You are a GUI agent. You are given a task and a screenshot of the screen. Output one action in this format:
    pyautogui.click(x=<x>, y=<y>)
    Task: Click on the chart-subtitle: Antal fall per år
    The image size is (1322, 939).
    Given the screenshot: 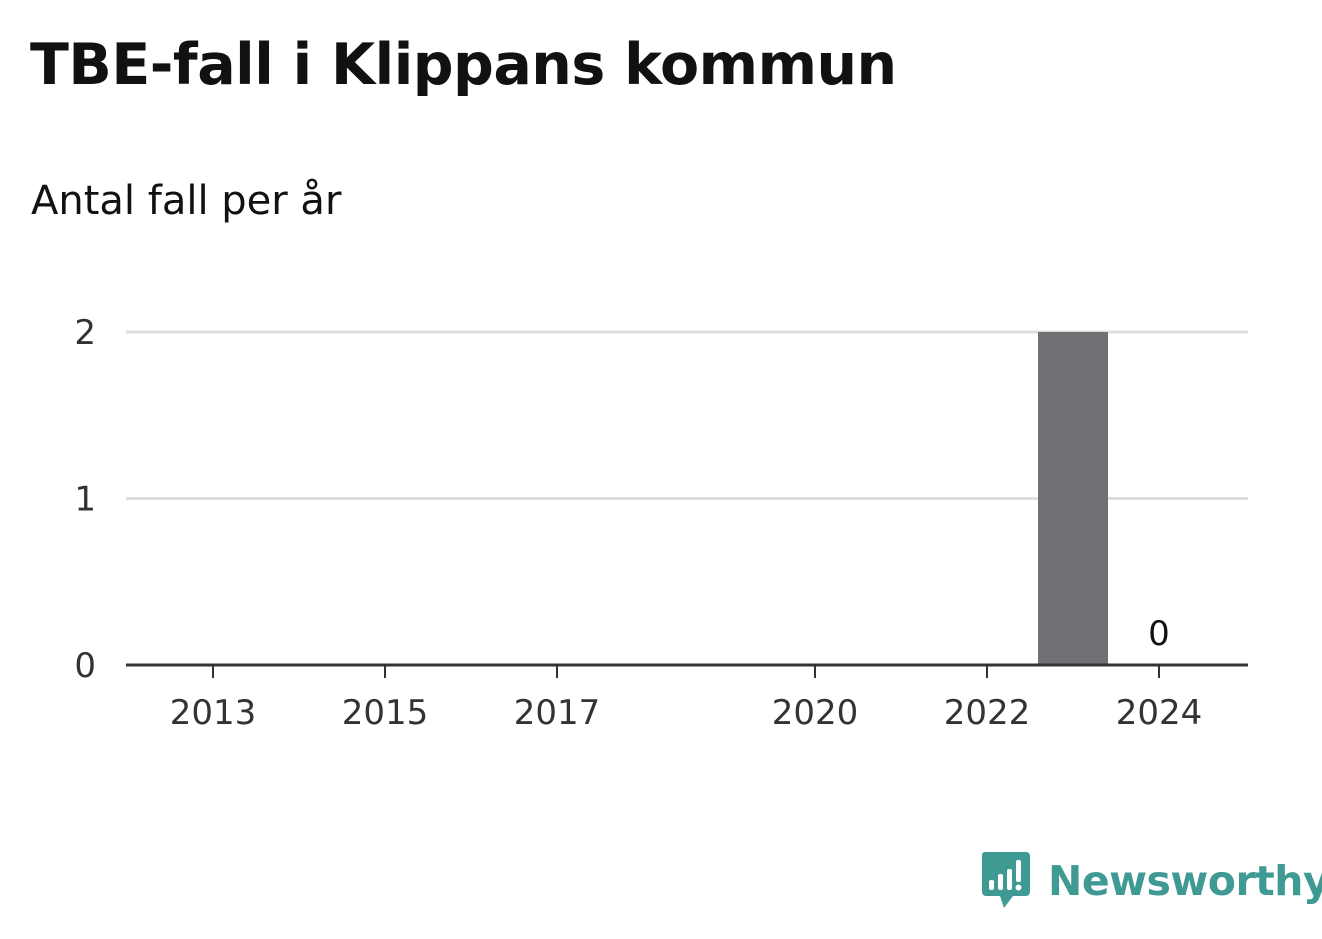 What is the action you would take?
    pyautogui.click(x=186, y=201)
    